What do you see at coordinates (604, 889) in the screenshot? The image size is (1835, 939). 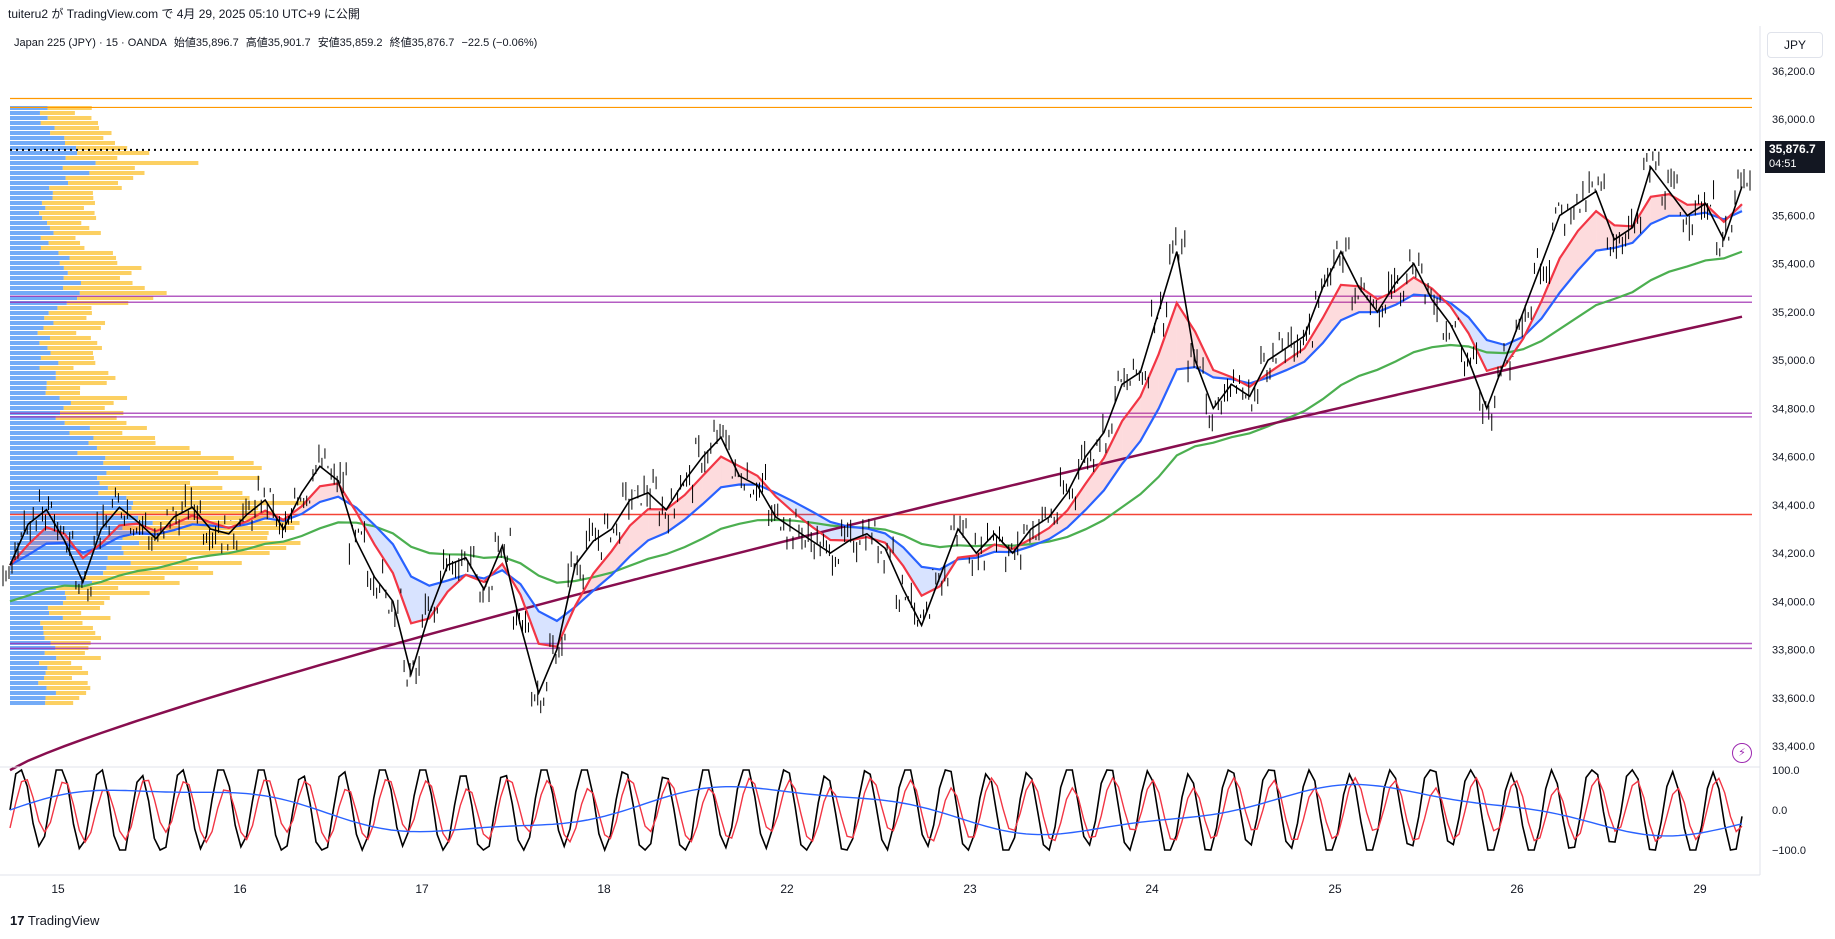 I see `x-tick-label: 18` at bounding box center [604, 889].